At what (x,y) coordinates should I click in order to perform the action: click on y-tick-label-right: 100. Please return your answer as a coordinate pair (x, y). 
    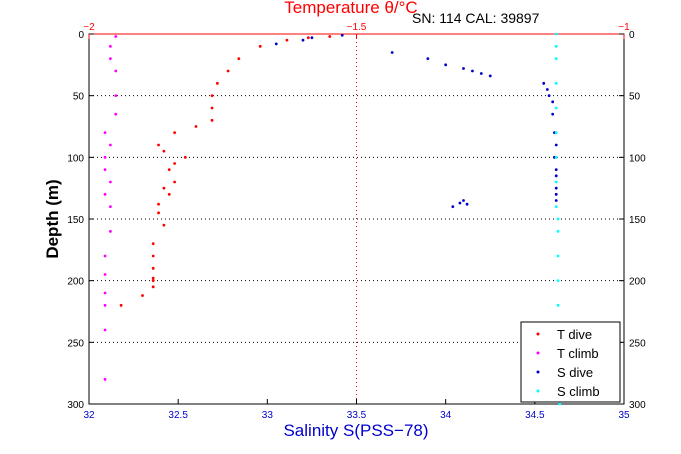
    Looking at the image, I should click on (637, 158).